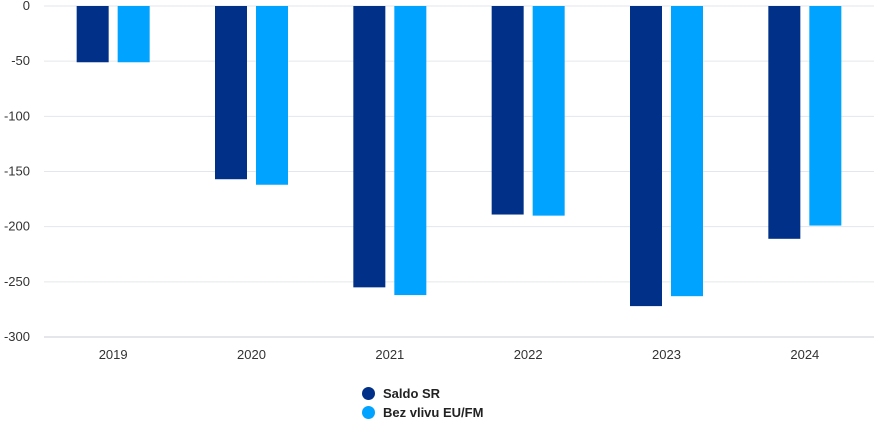  I want to click on y-tick-label: -150, so click(17, 171).